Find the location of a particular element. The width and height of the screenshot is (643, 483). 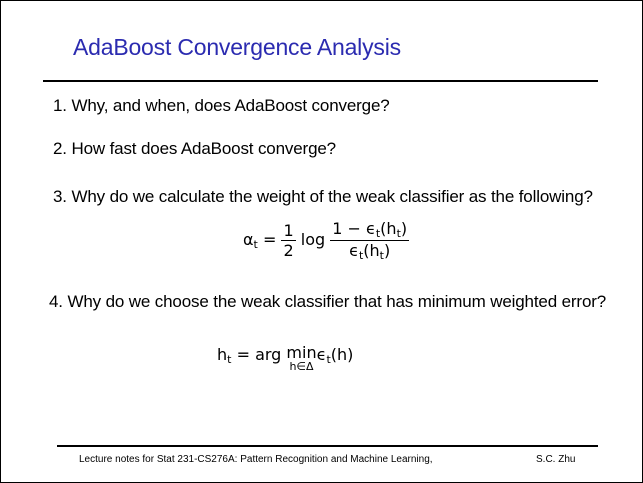

alpha-subscript: t is located at coordinates (255, 244).